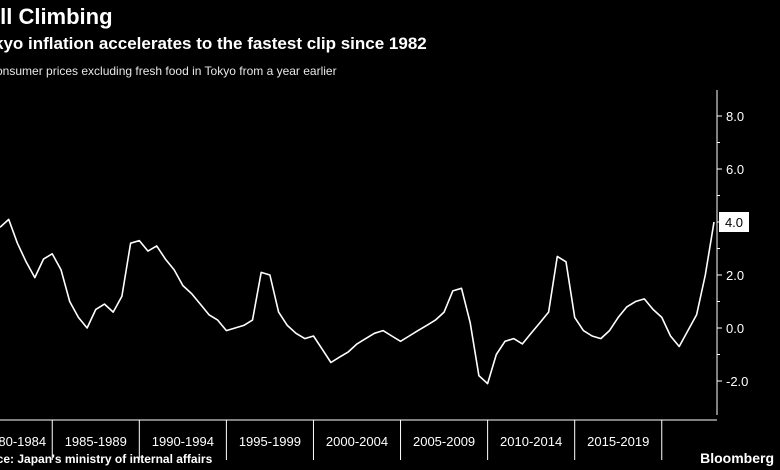 This screenshot has height=470, width=780. I want to click on latest-value-box, so click(734, 222).